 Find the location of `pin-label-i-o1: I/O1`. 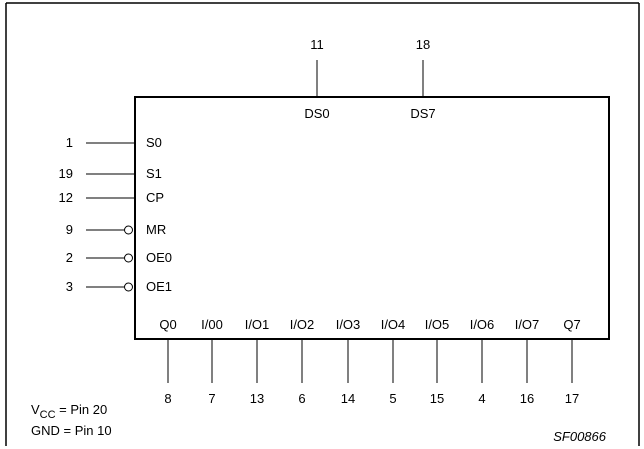

pin-label-i-o1: I/O1 is located at coordinates (257, 324).